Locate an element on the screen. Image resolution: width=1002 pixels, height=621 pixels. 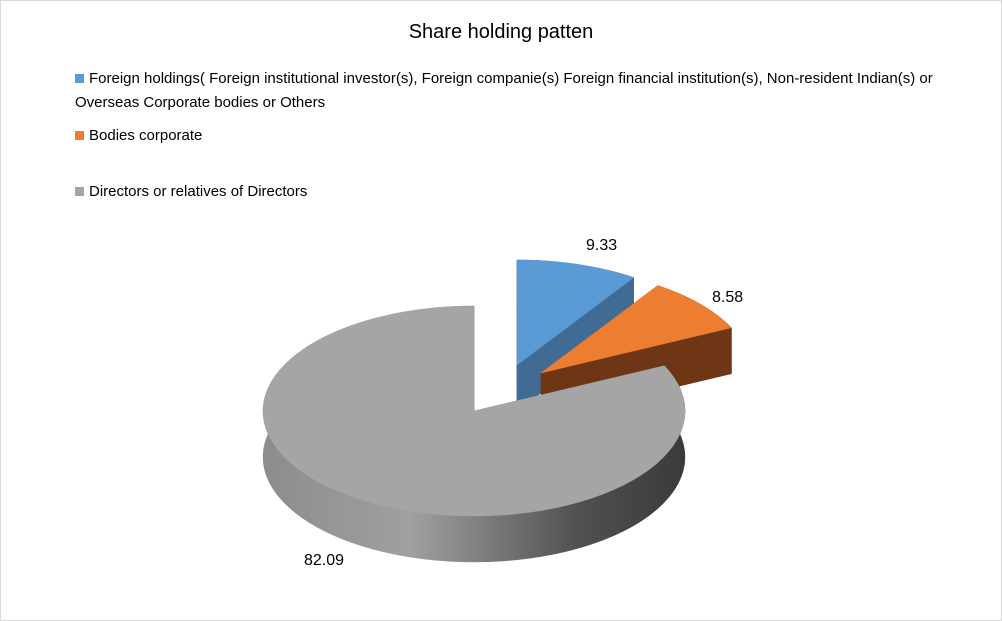
legend-label: Directors or relatives of Directors is located at coordinates (198, 191).